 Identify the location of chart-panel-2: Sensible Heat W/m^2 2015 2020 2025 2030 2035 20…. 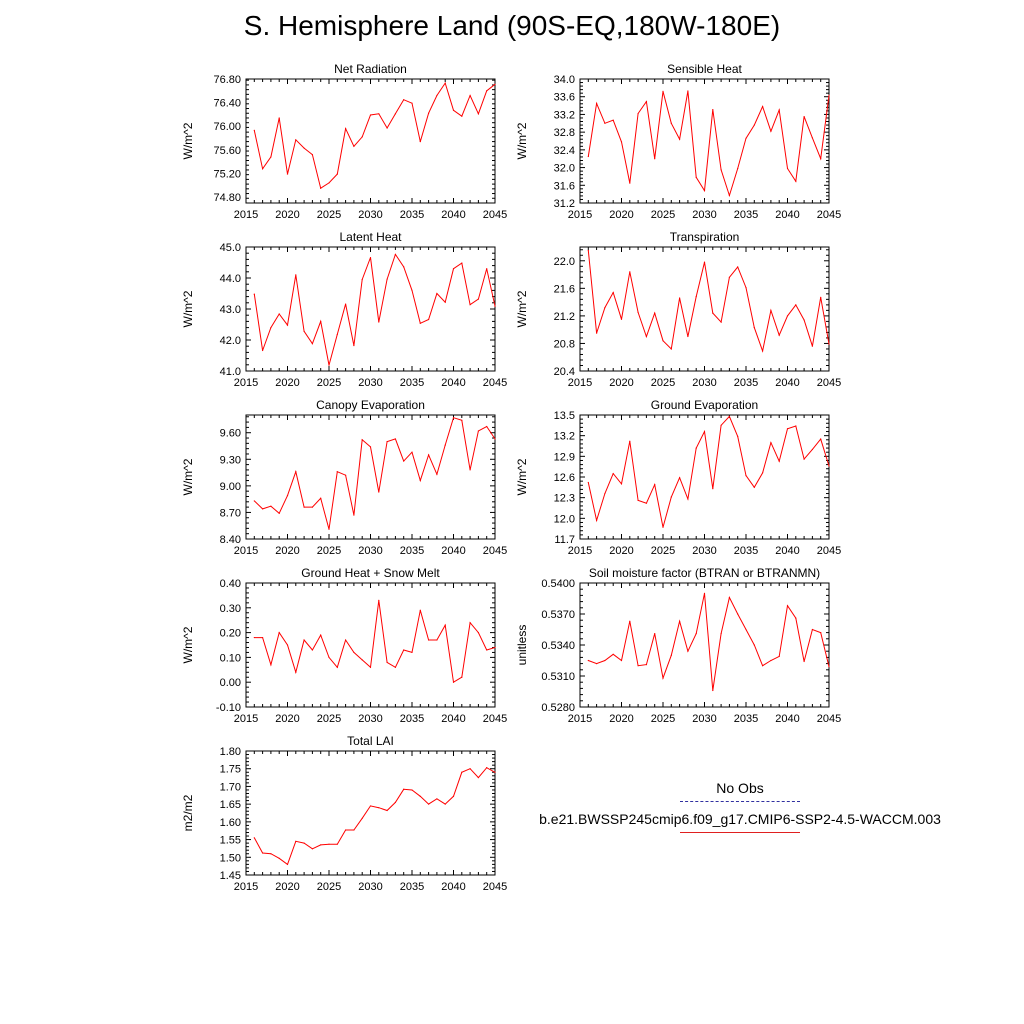
(678, 141).